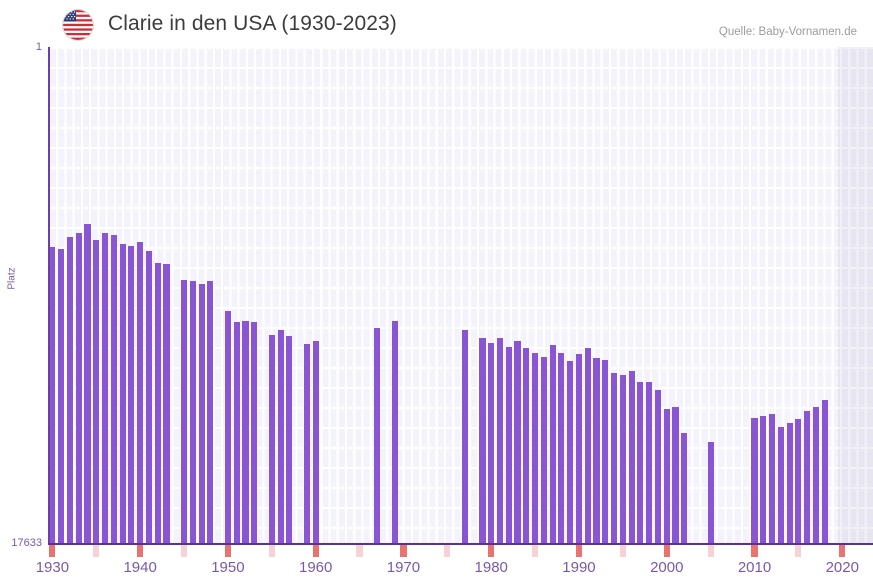 This screenshot has width=873, height=587. Describe the element at coordinates (508, 445) in the screenshot. I see `bar-1982` at that location.